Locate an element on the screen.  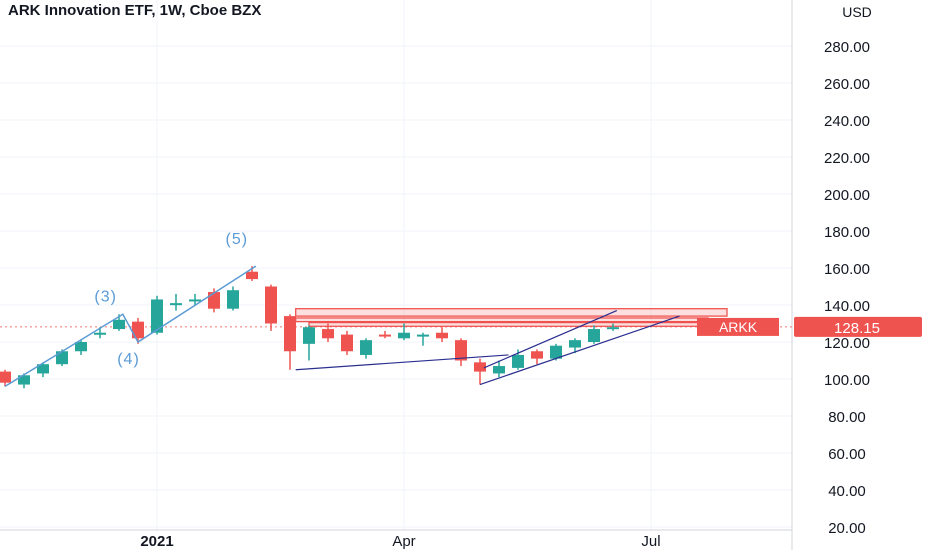
y-tick-label: 60.00 is located at coordinates (847, 454).